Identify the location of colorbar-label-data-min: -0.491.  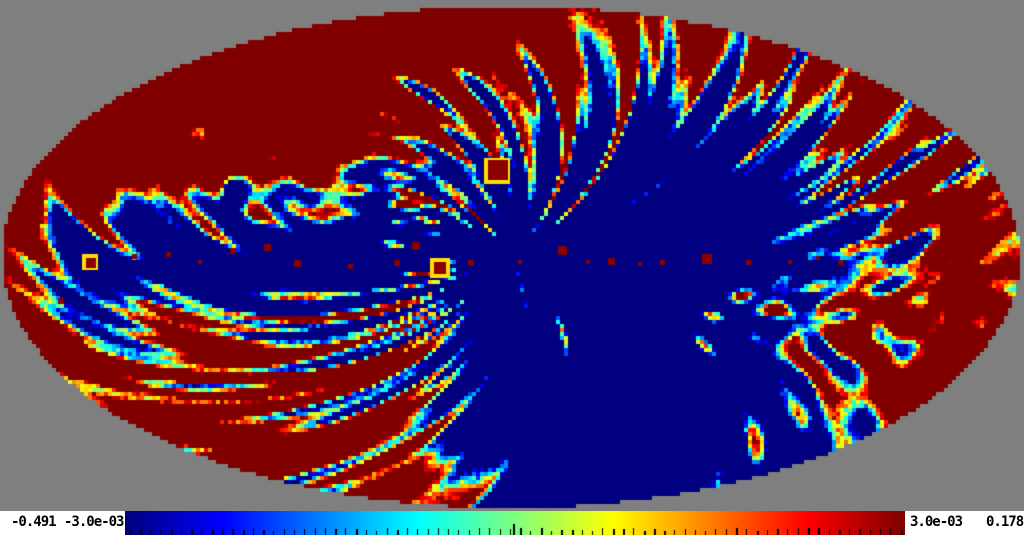
(34, 522).